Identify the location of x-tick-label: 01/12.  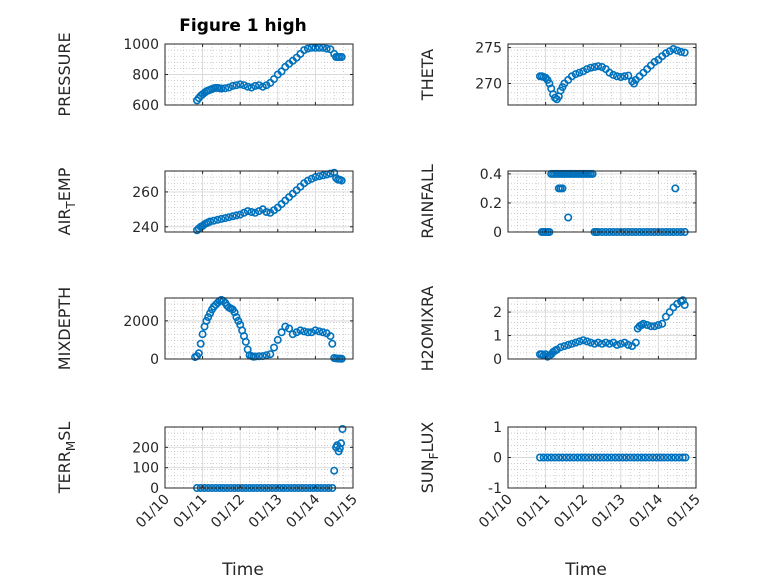
(228, 512).